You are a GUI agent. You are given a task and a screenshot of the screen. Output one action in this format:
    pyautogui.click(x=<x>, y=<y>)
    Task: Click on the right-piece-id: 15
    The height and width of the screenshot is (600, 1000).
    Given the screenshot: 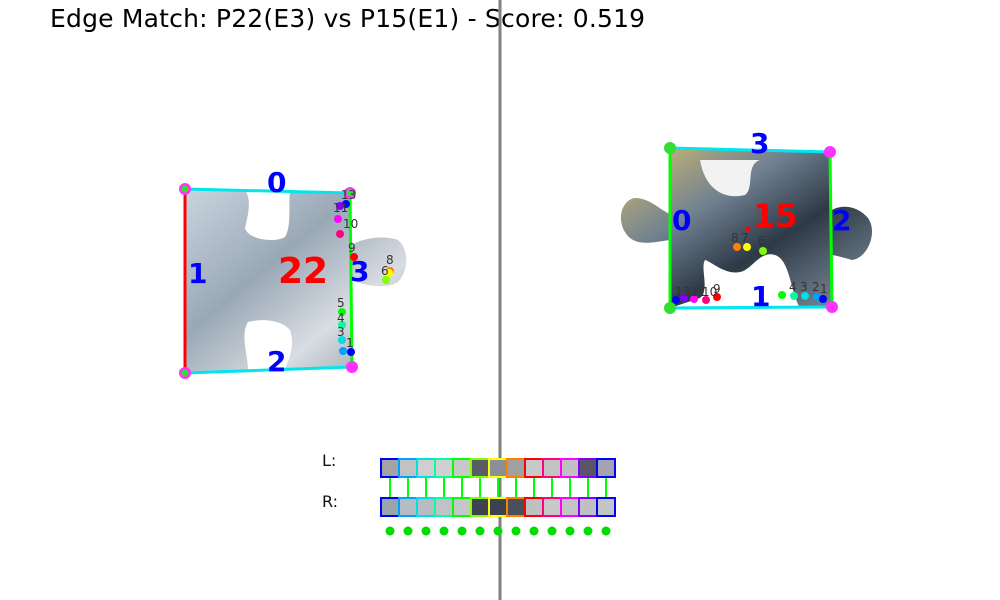 What is the action you would take?
    pyautogui.click(x=775, y=216)
    